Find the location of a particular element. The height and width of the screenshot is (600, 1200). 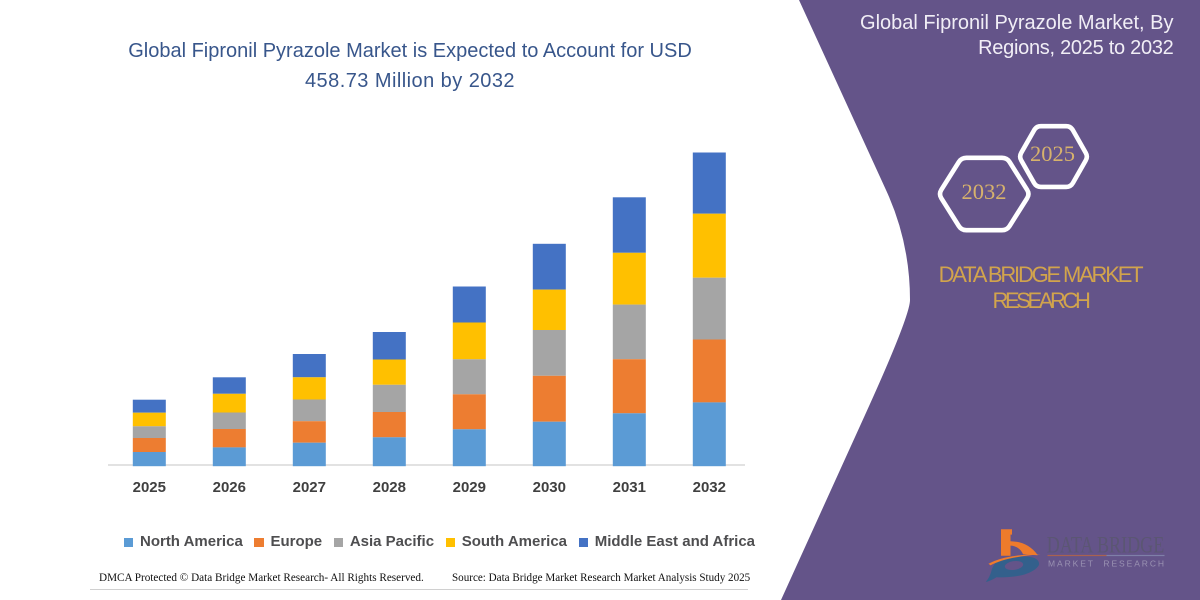

svg-text: DATA BRIDGE is located at coordinates (1106, 544).